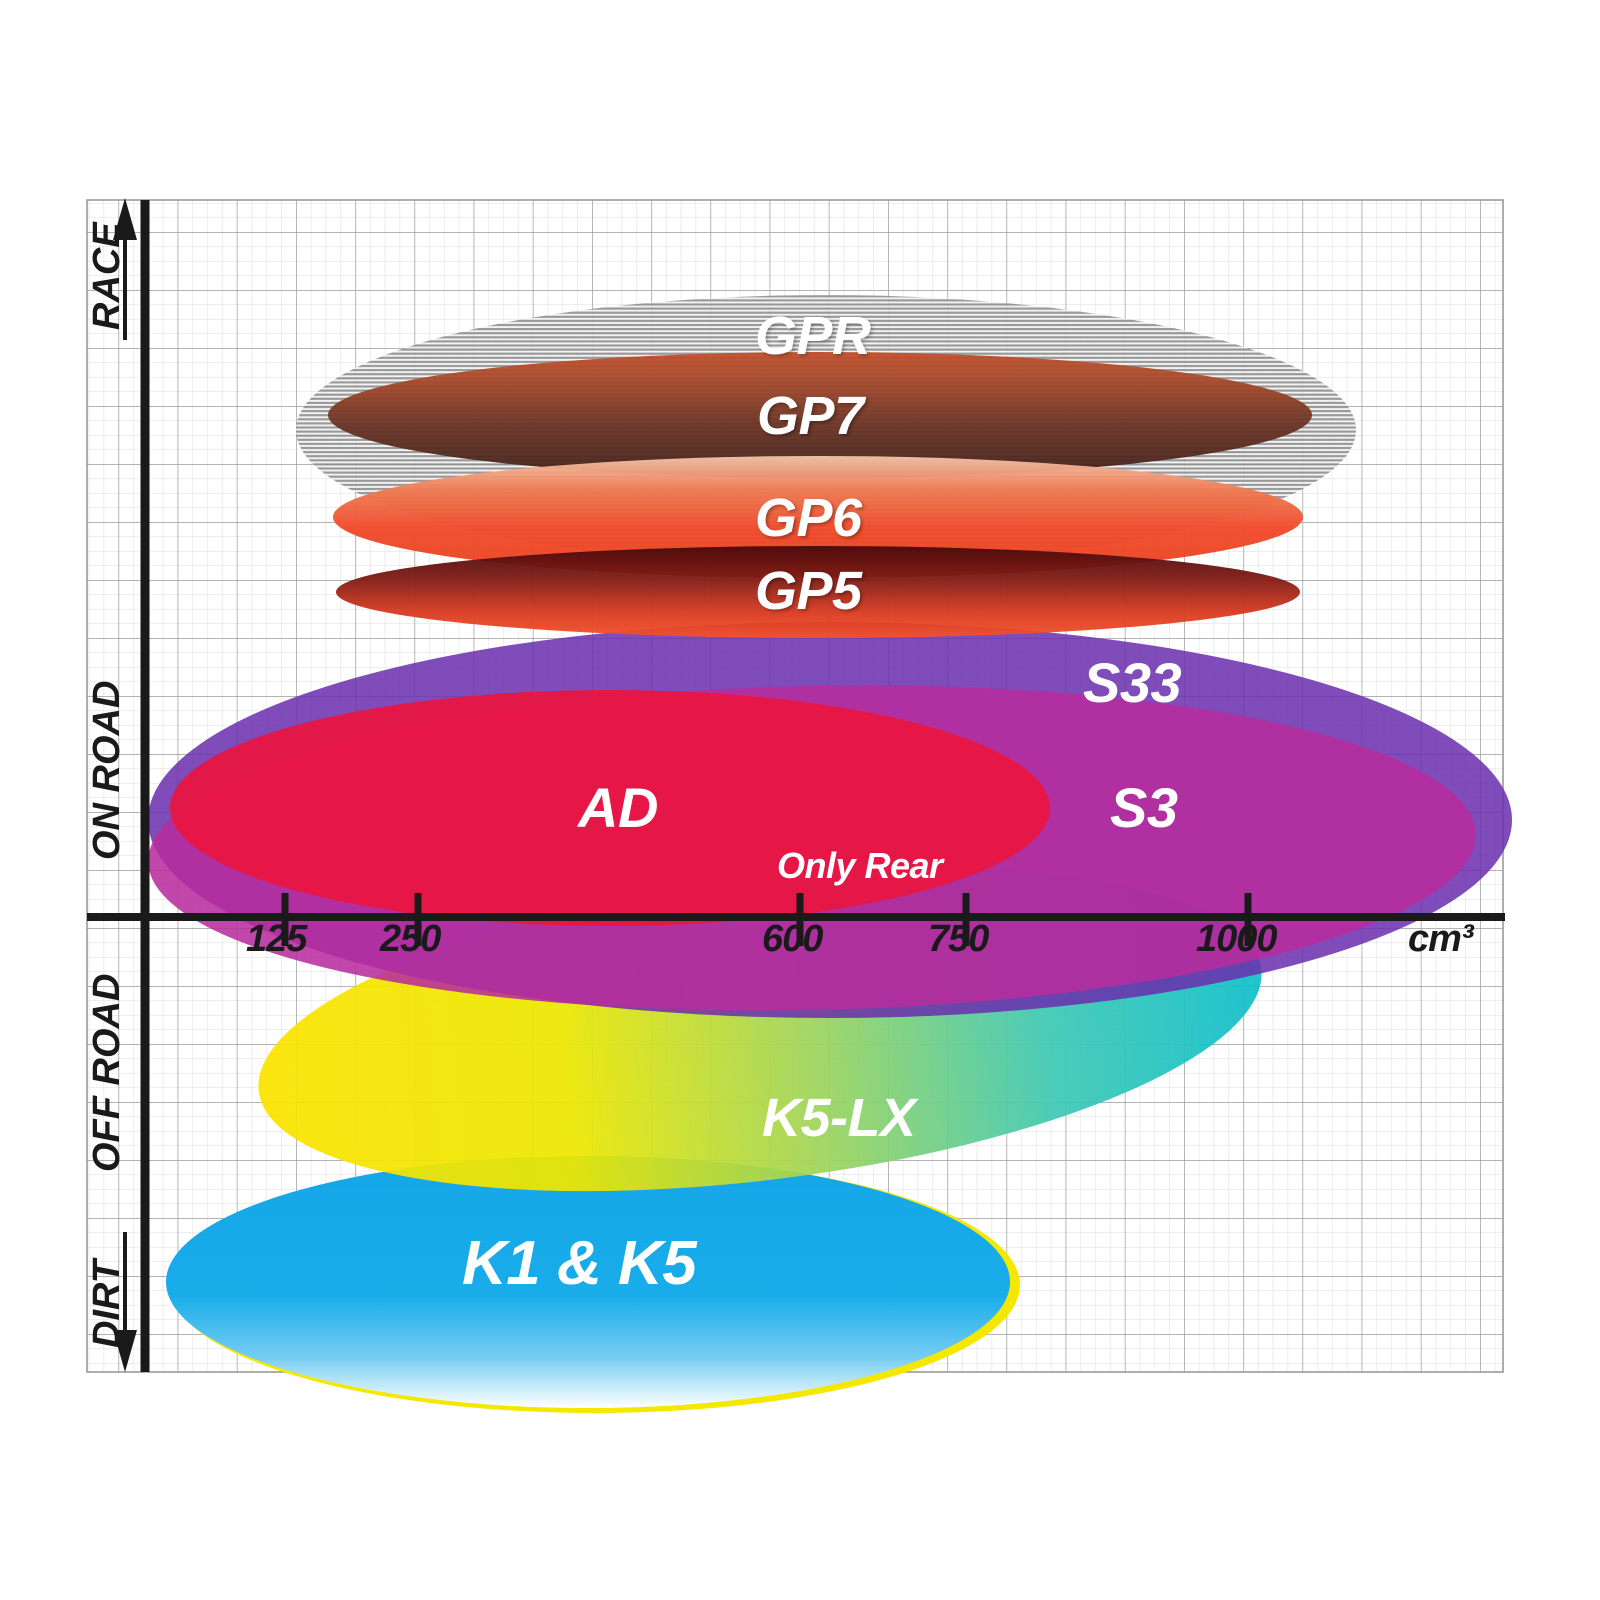 The width and height of the screenshot is (1600, 1600). Describe the element at coordinates (1441, 939) in the screenshot. I see `x-axis-unit-label: cm³` at that location.